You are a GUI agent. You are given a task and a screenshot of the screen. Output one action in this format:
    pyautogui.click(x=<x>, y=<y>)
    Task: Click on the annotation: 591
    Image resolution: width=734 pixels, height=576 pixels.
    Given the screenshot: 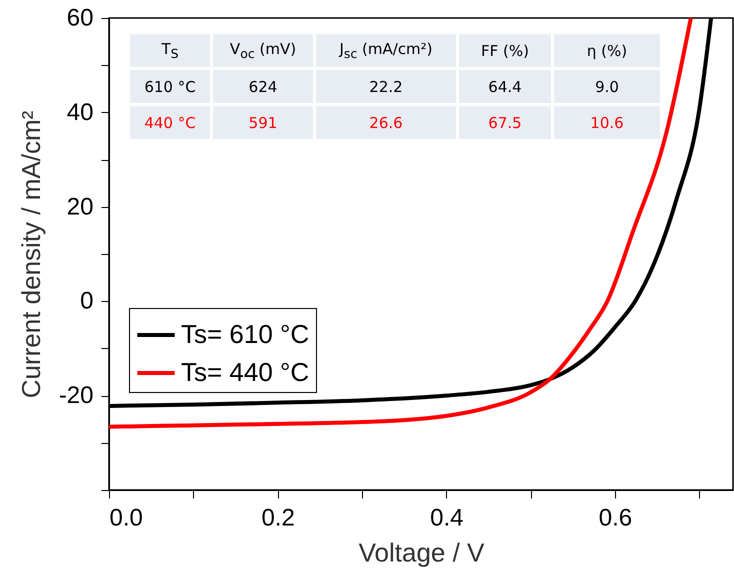 What is the action you would take?
    pyautogui.click(x=263, y=122)
    